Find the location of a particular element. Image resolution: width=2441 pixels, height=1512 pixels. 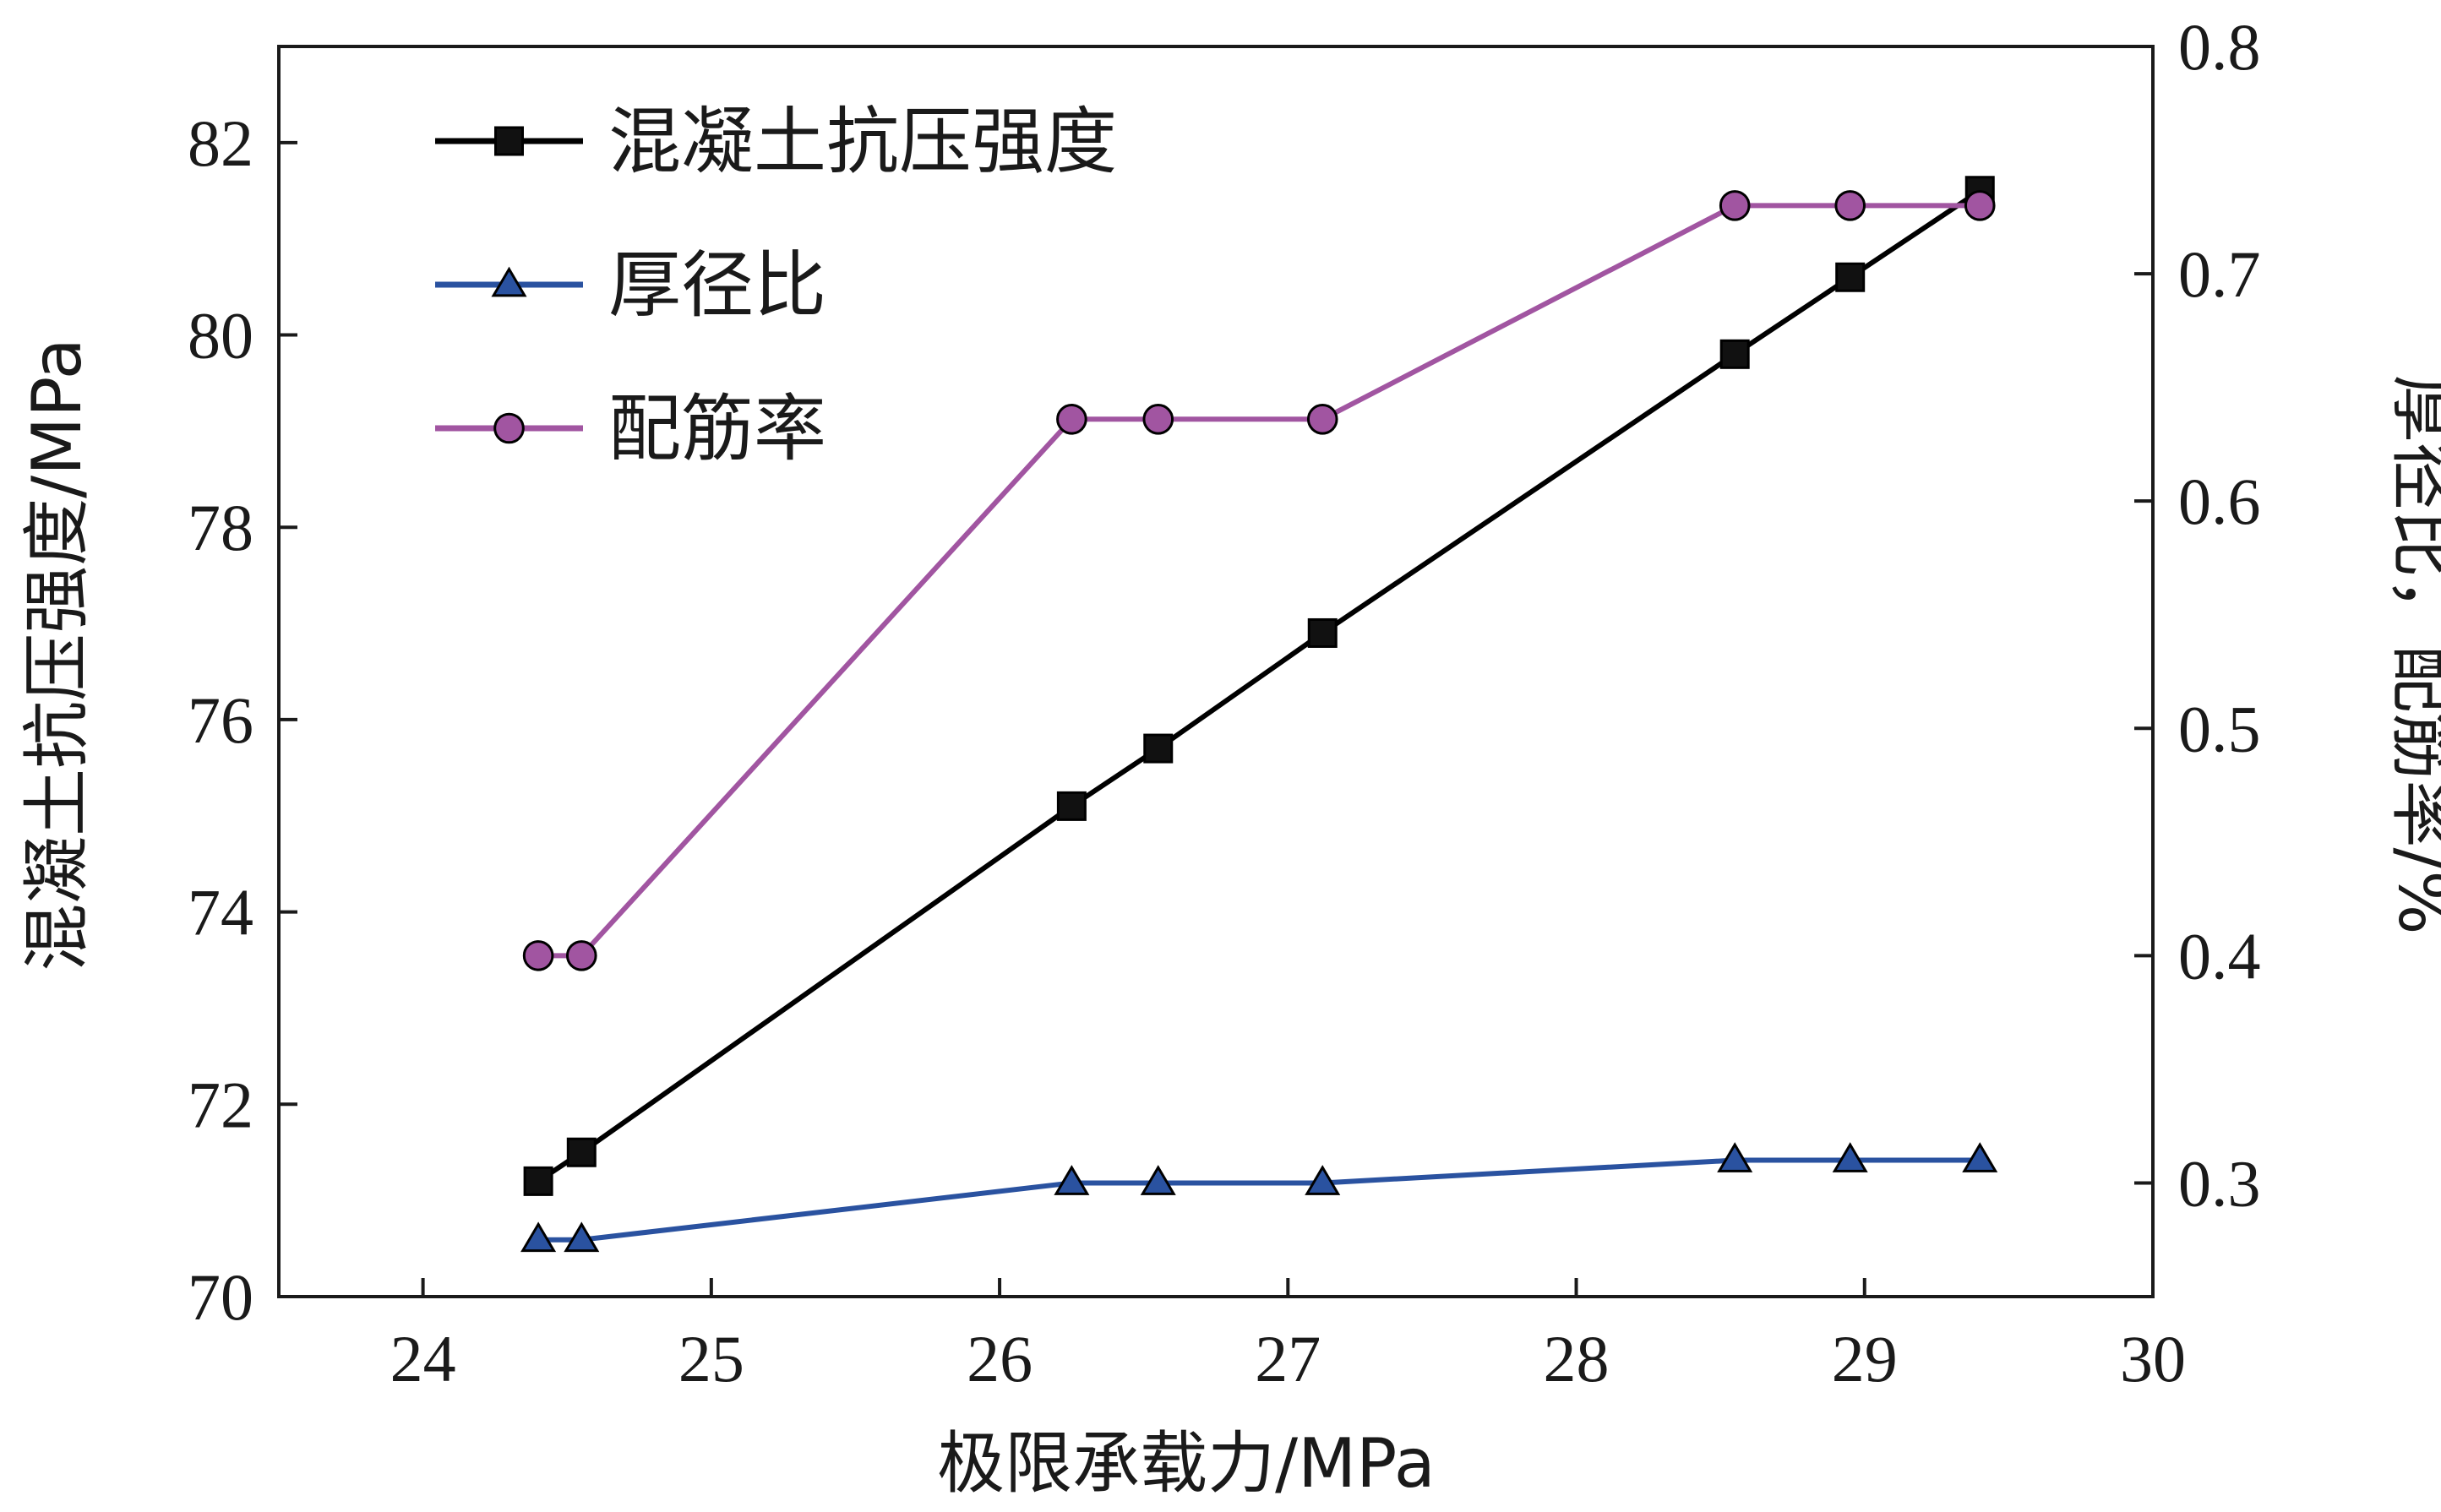

y-tick-label-left: 72 is located at coordinates (220, 1104).